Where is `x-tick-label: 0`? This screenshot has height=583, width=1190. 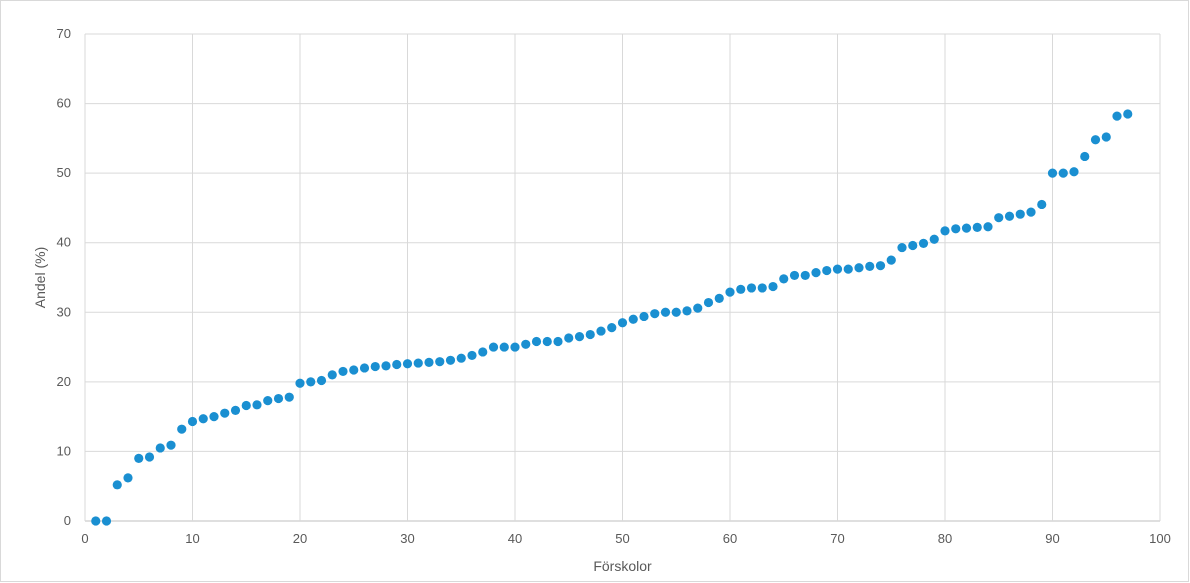 x-tick-label: 0 is located at coordinates (84, 538).